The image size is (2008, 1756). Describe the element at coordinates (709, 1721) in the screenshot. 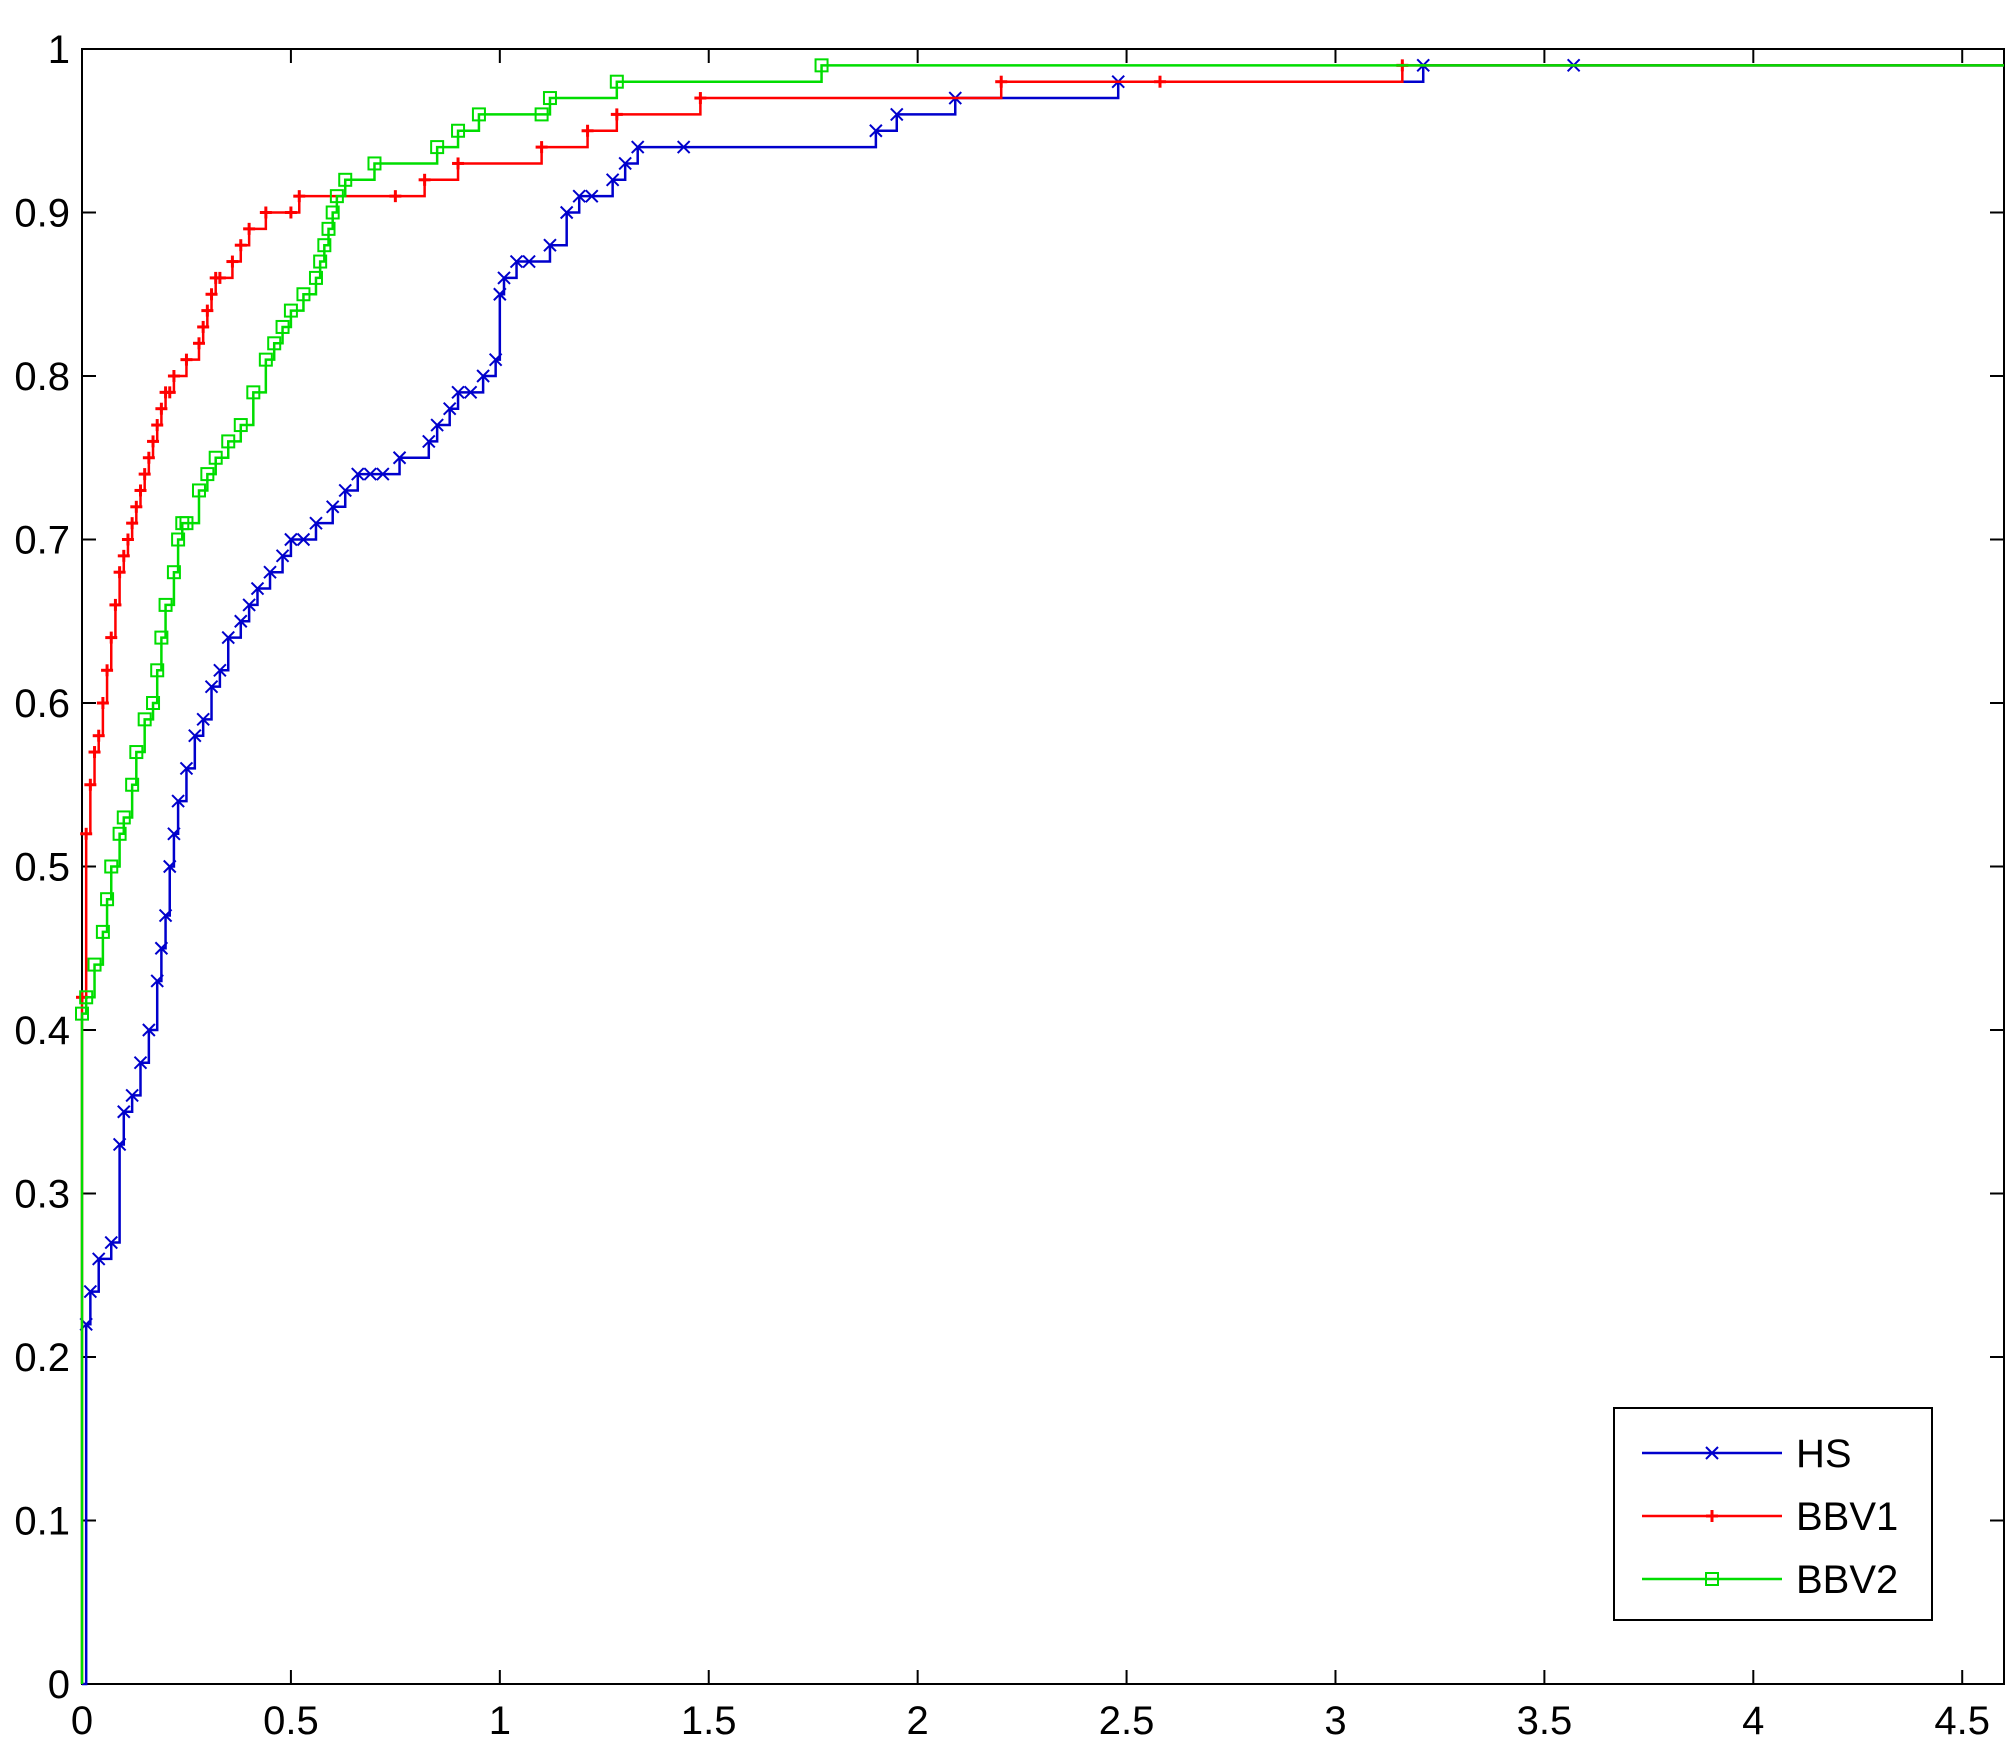

I see `x-tick-label: 1.5` at that location.